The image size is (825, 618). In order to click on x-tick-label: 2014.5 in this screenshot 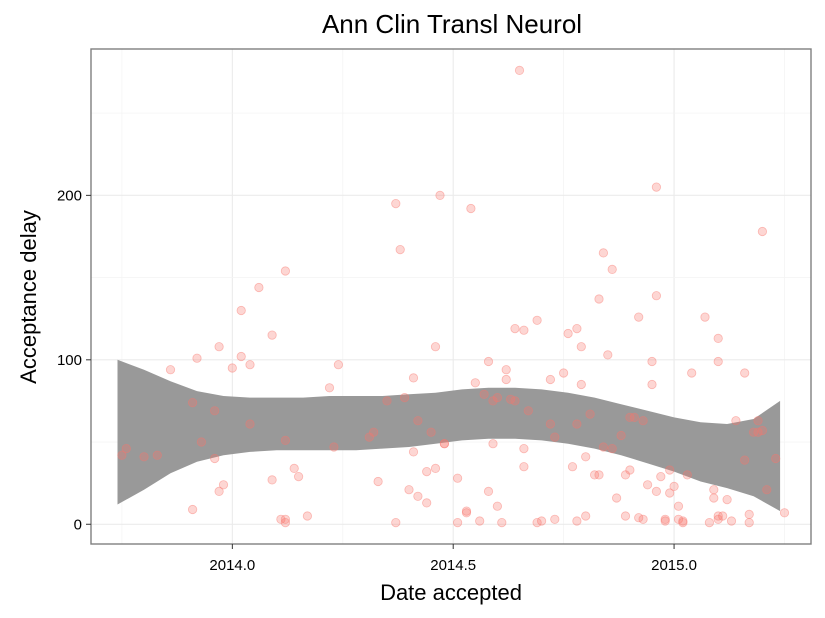, I will do `click(453, 565)`.